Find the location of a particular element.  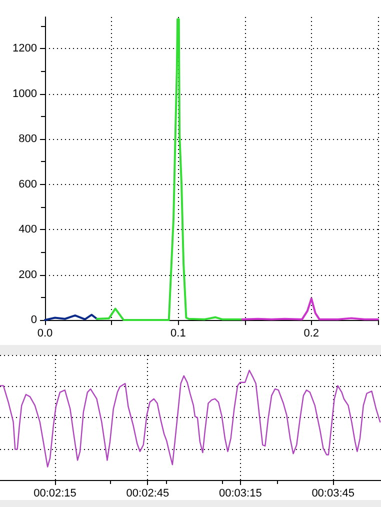

x-tick-label: 0.2 is located at coordinates (312, 334).